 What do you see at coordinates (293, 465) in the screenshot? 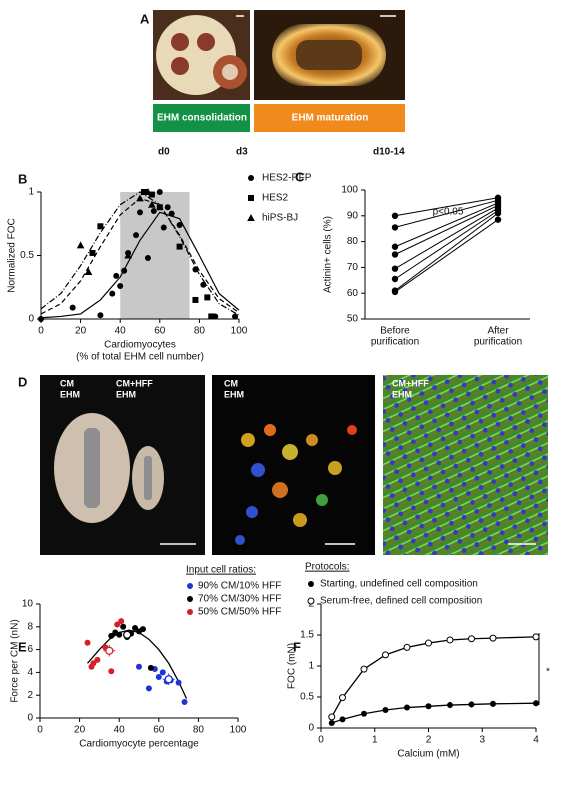
I see `photo-cm-stain` at bounding box center [293, 465].